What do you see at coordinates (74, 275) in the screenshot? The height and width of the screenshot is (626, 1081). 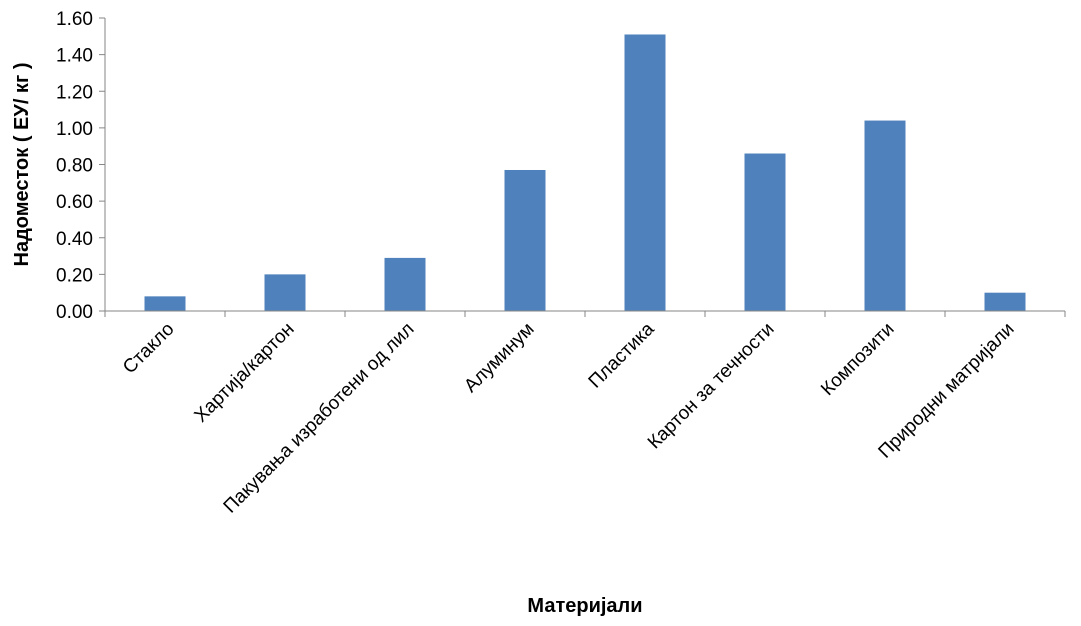 I see `y-tick-label: 0.20` at bounding box center [74, 275].